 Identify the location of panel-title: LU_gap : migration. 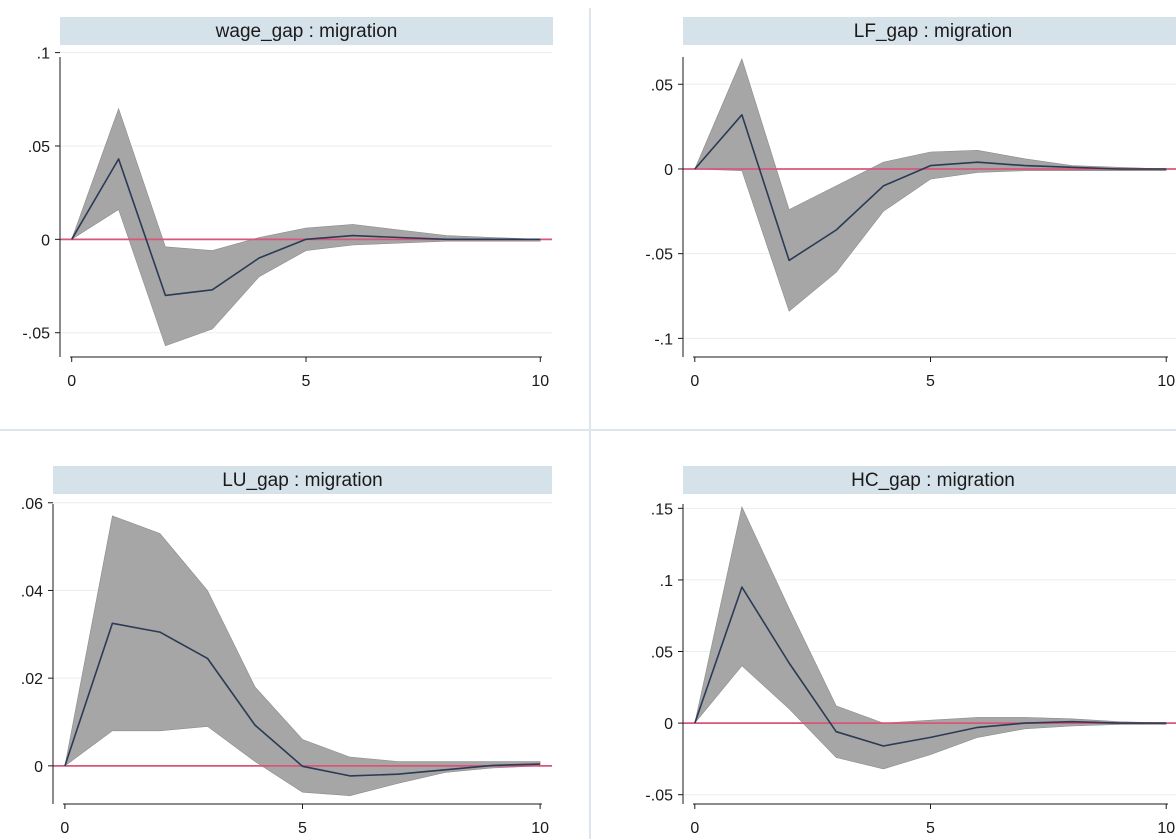
(302, 480).